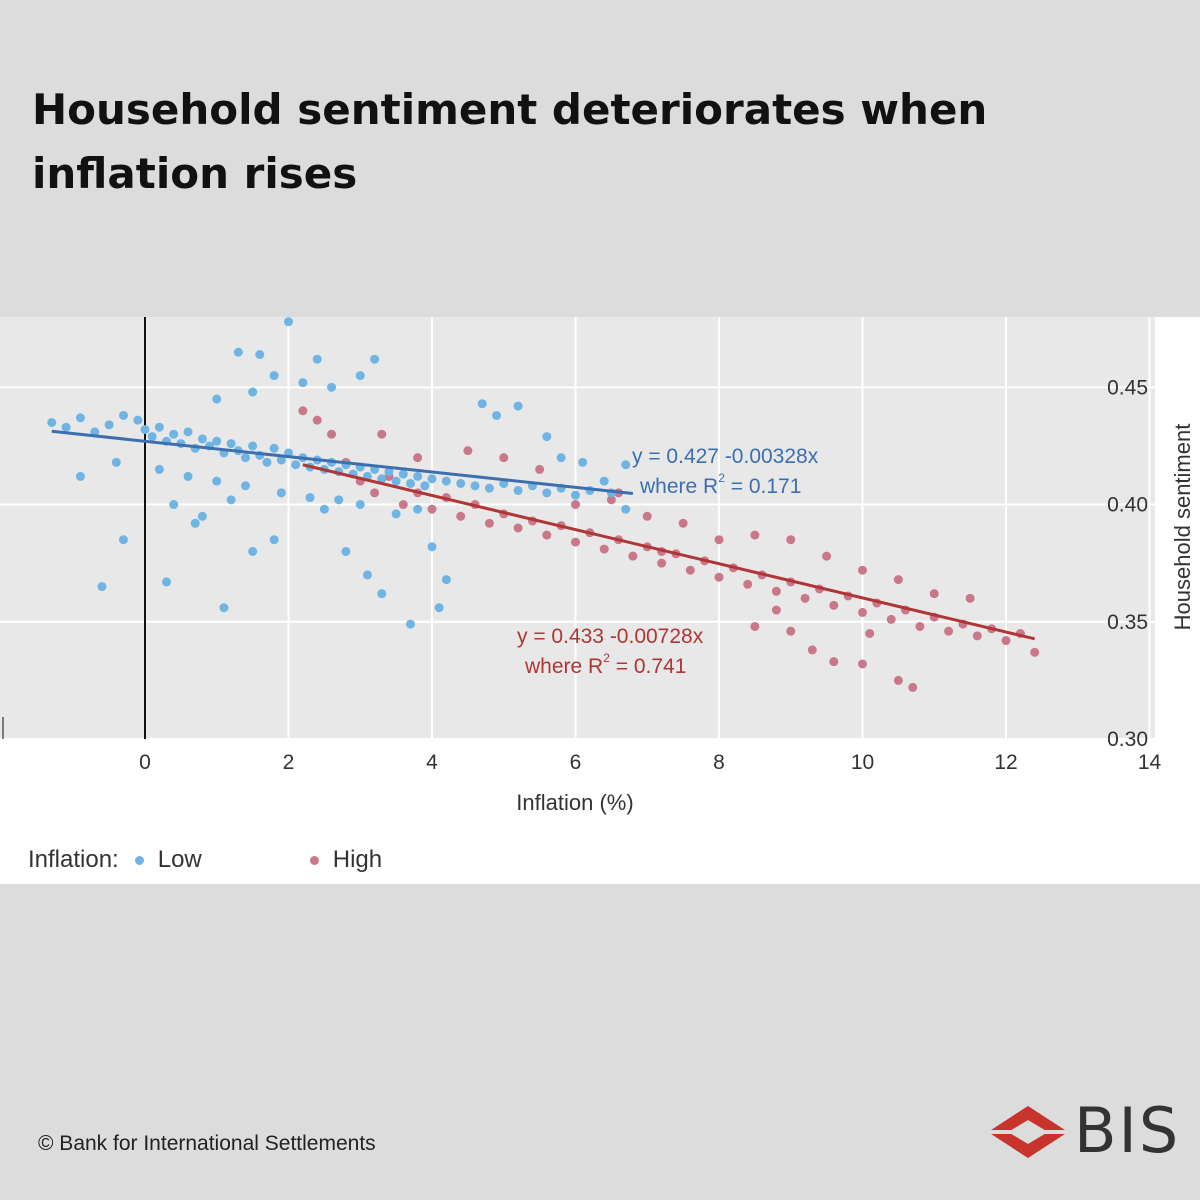 The width and height of the screenshot is (1200, 1200). What do you see at coordinates (205, 860) in the screenshot?
I see `legend: Inflation: Low High` at bounding box center [205, 860].